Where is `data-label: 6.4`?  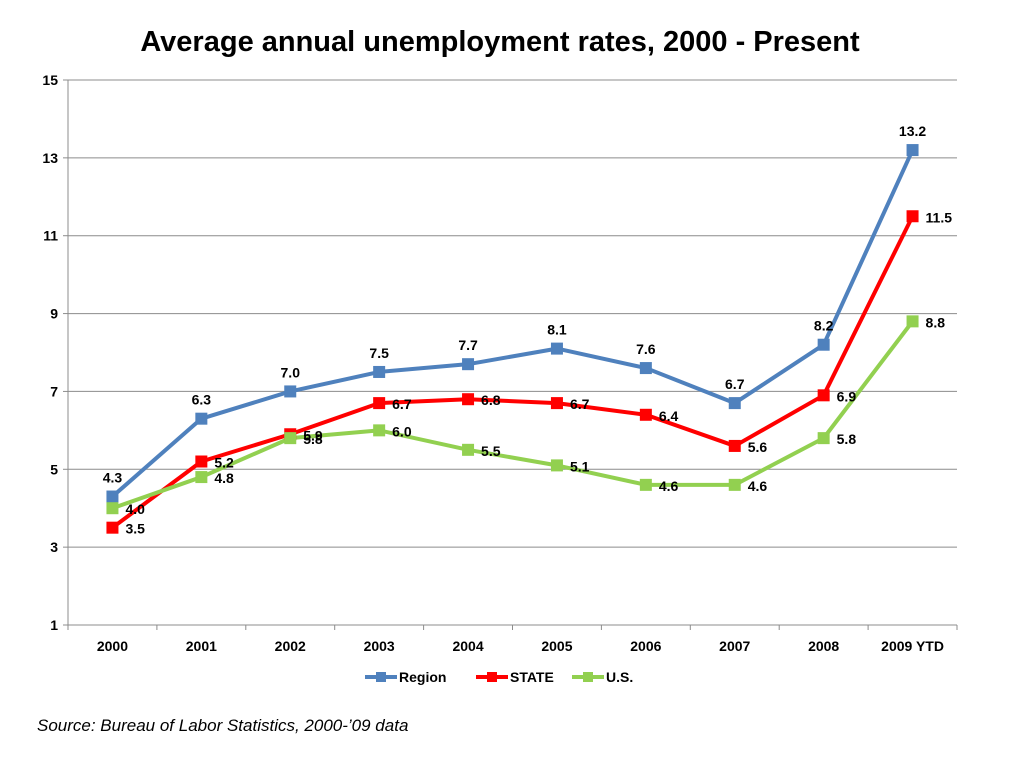 data-label: 6.4 is located at coordinates (669, 416).